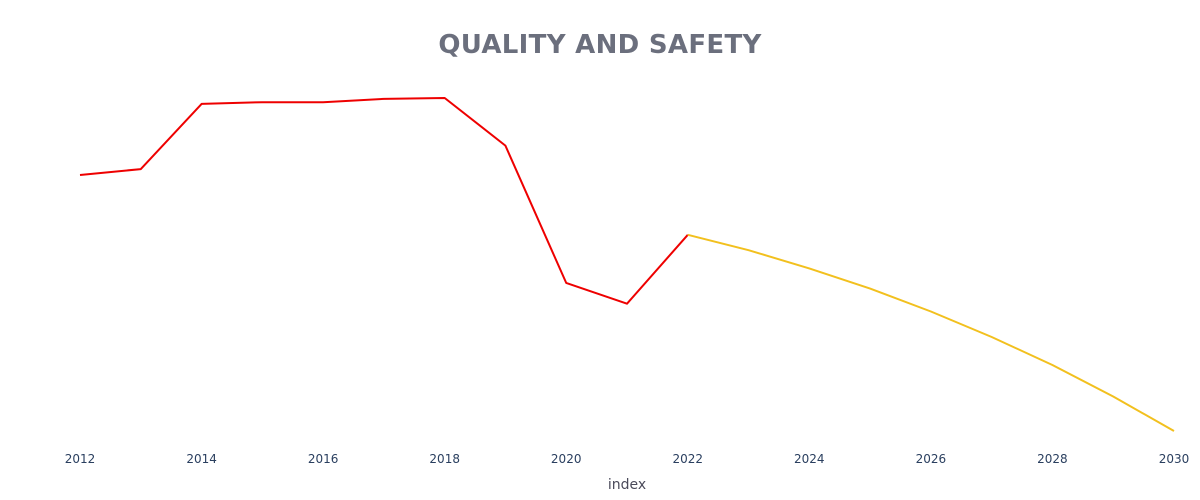 This screenshot has width=1200, height=500. Describe the element at coordinates (323, 459) in the screenshot. I see `x-tick-label: 2016` at that location.